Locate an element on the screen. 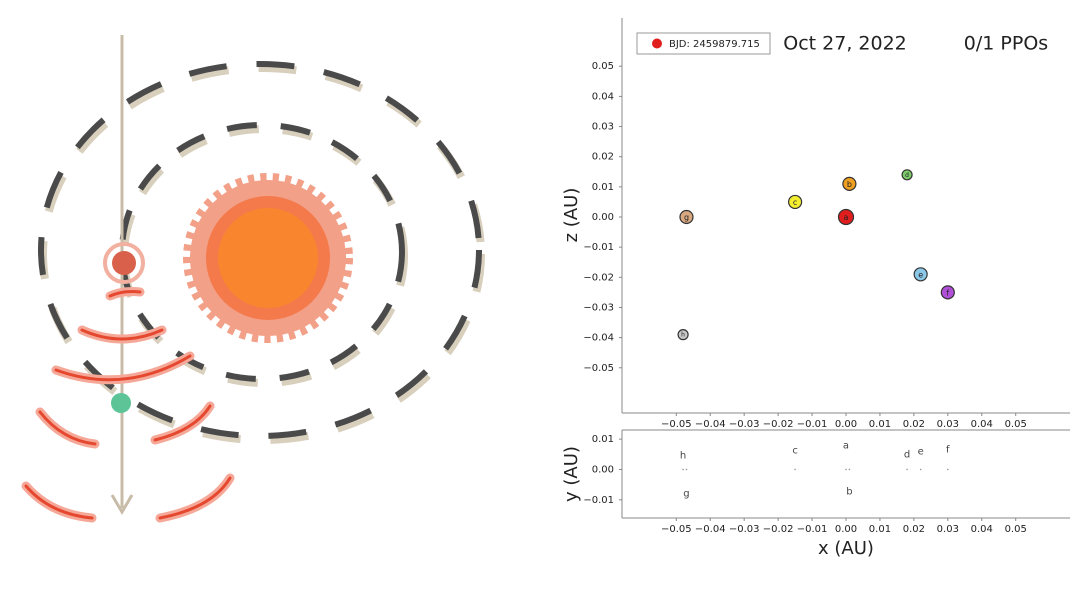  legend is located at coordinates (703, 43).